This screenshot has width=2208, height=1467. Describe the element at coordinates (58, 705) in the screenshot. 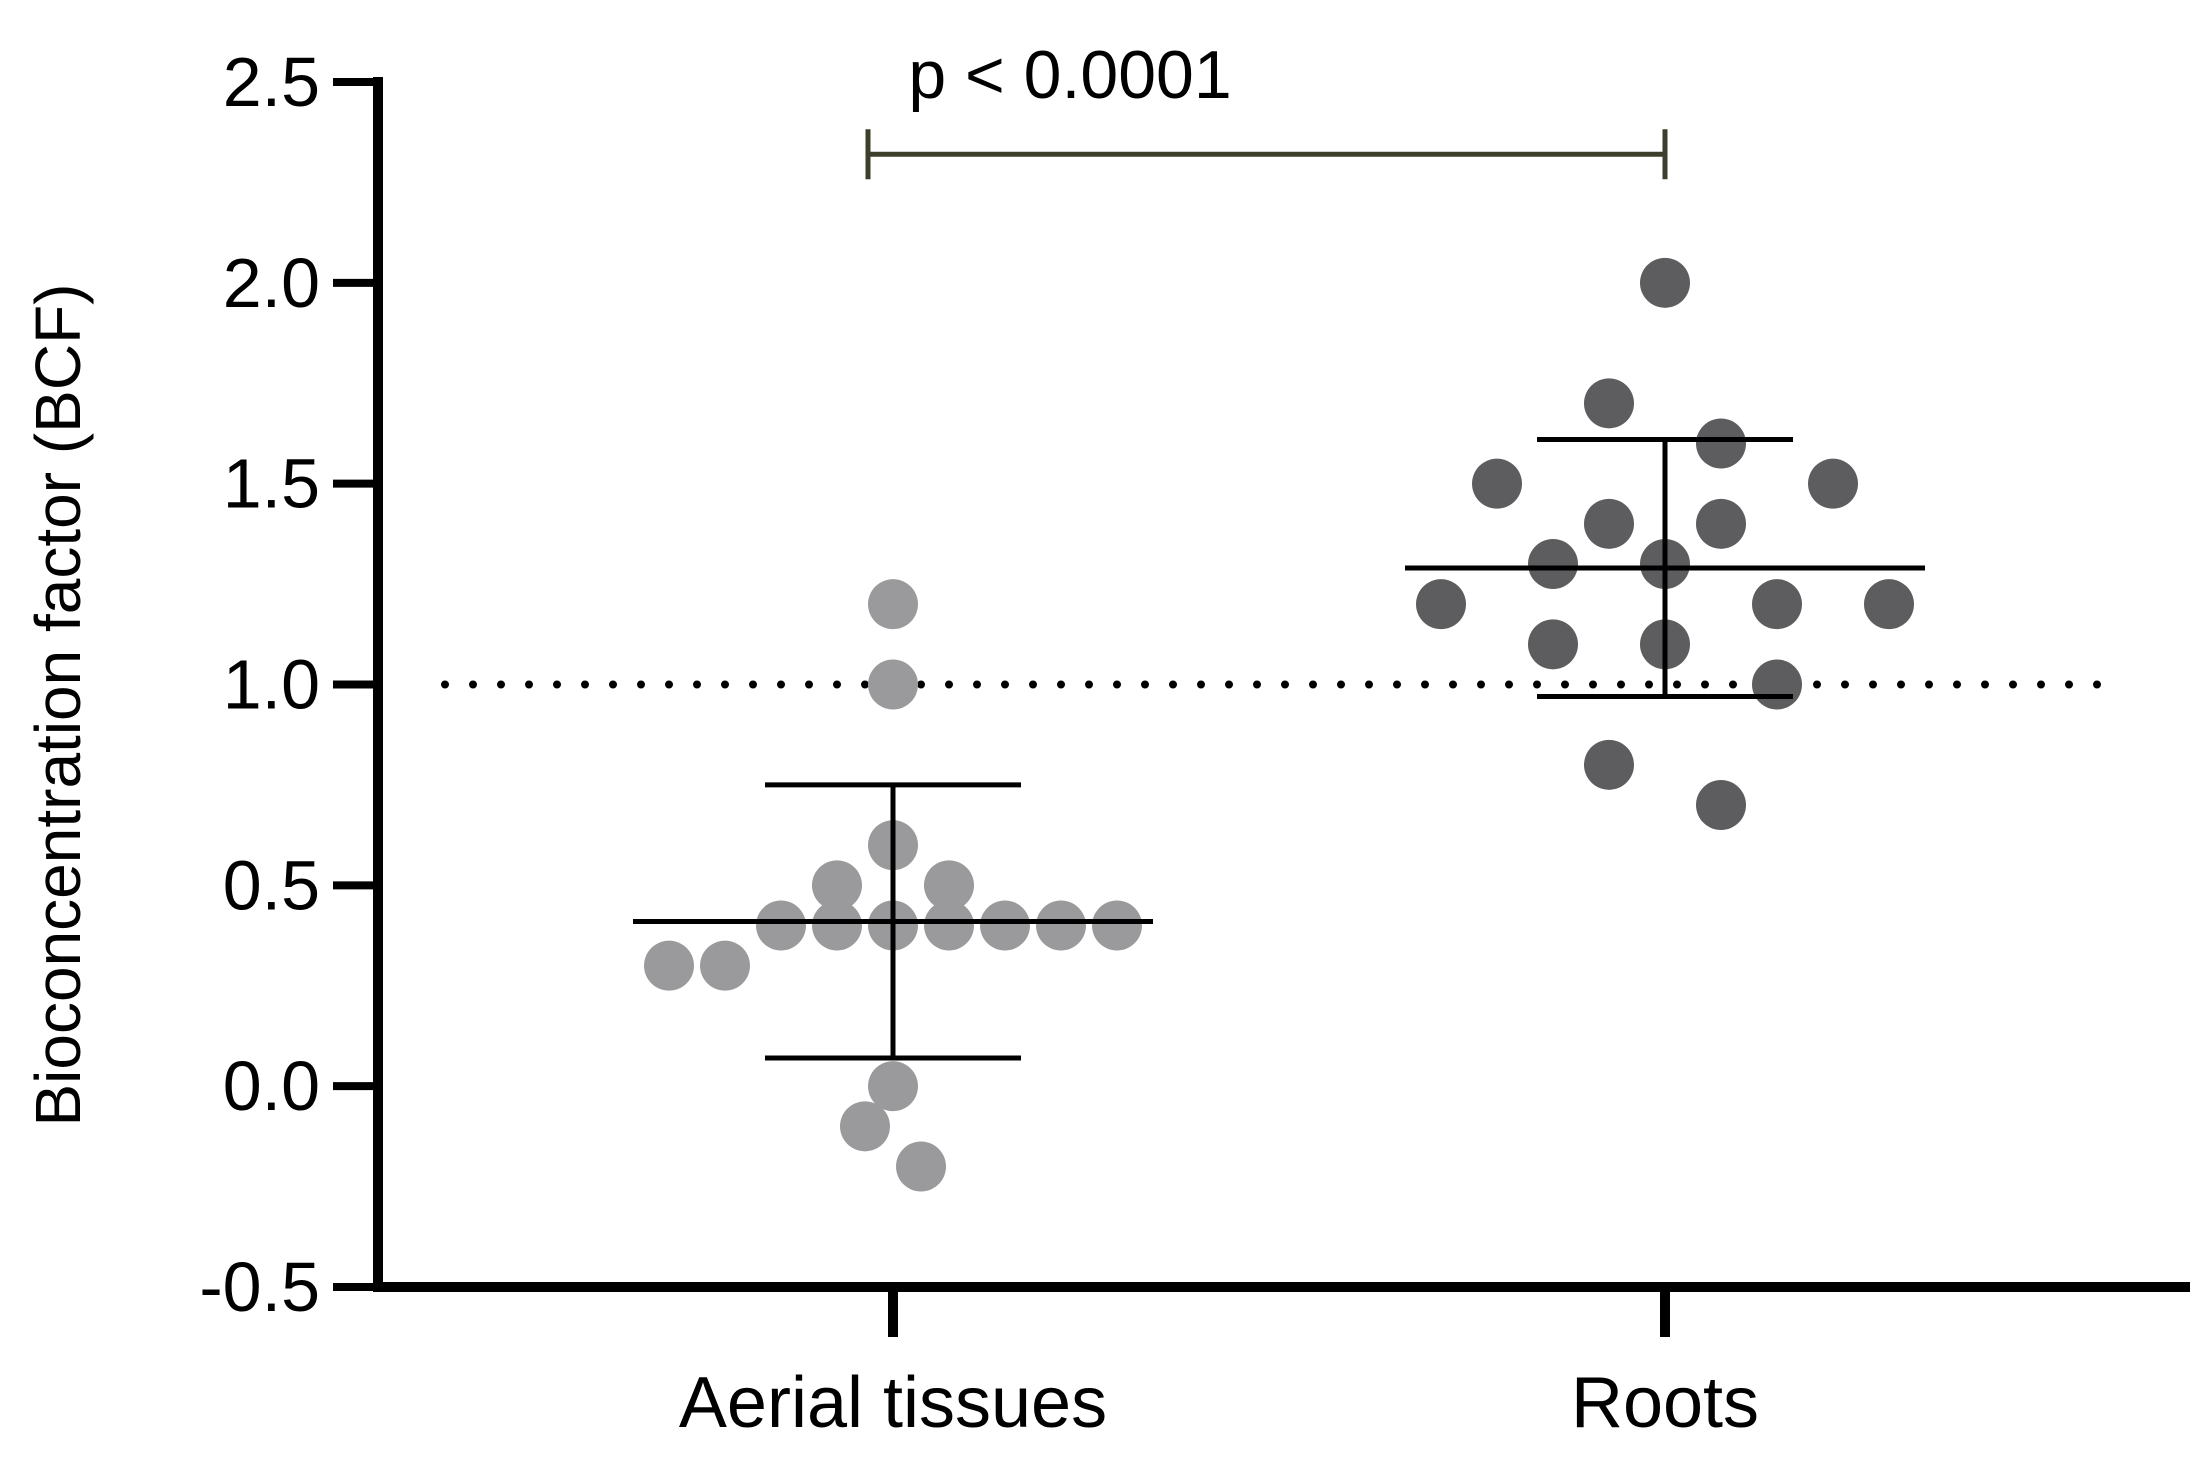

I see `y-axis-label: Bioconcentration factor (BCF)` at that location.